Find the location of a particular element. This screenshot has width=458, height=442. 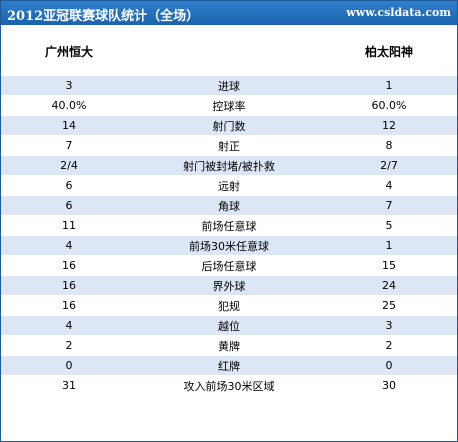

stat-label: 攻入前场30米区域 is located at coordinates (229, 386).